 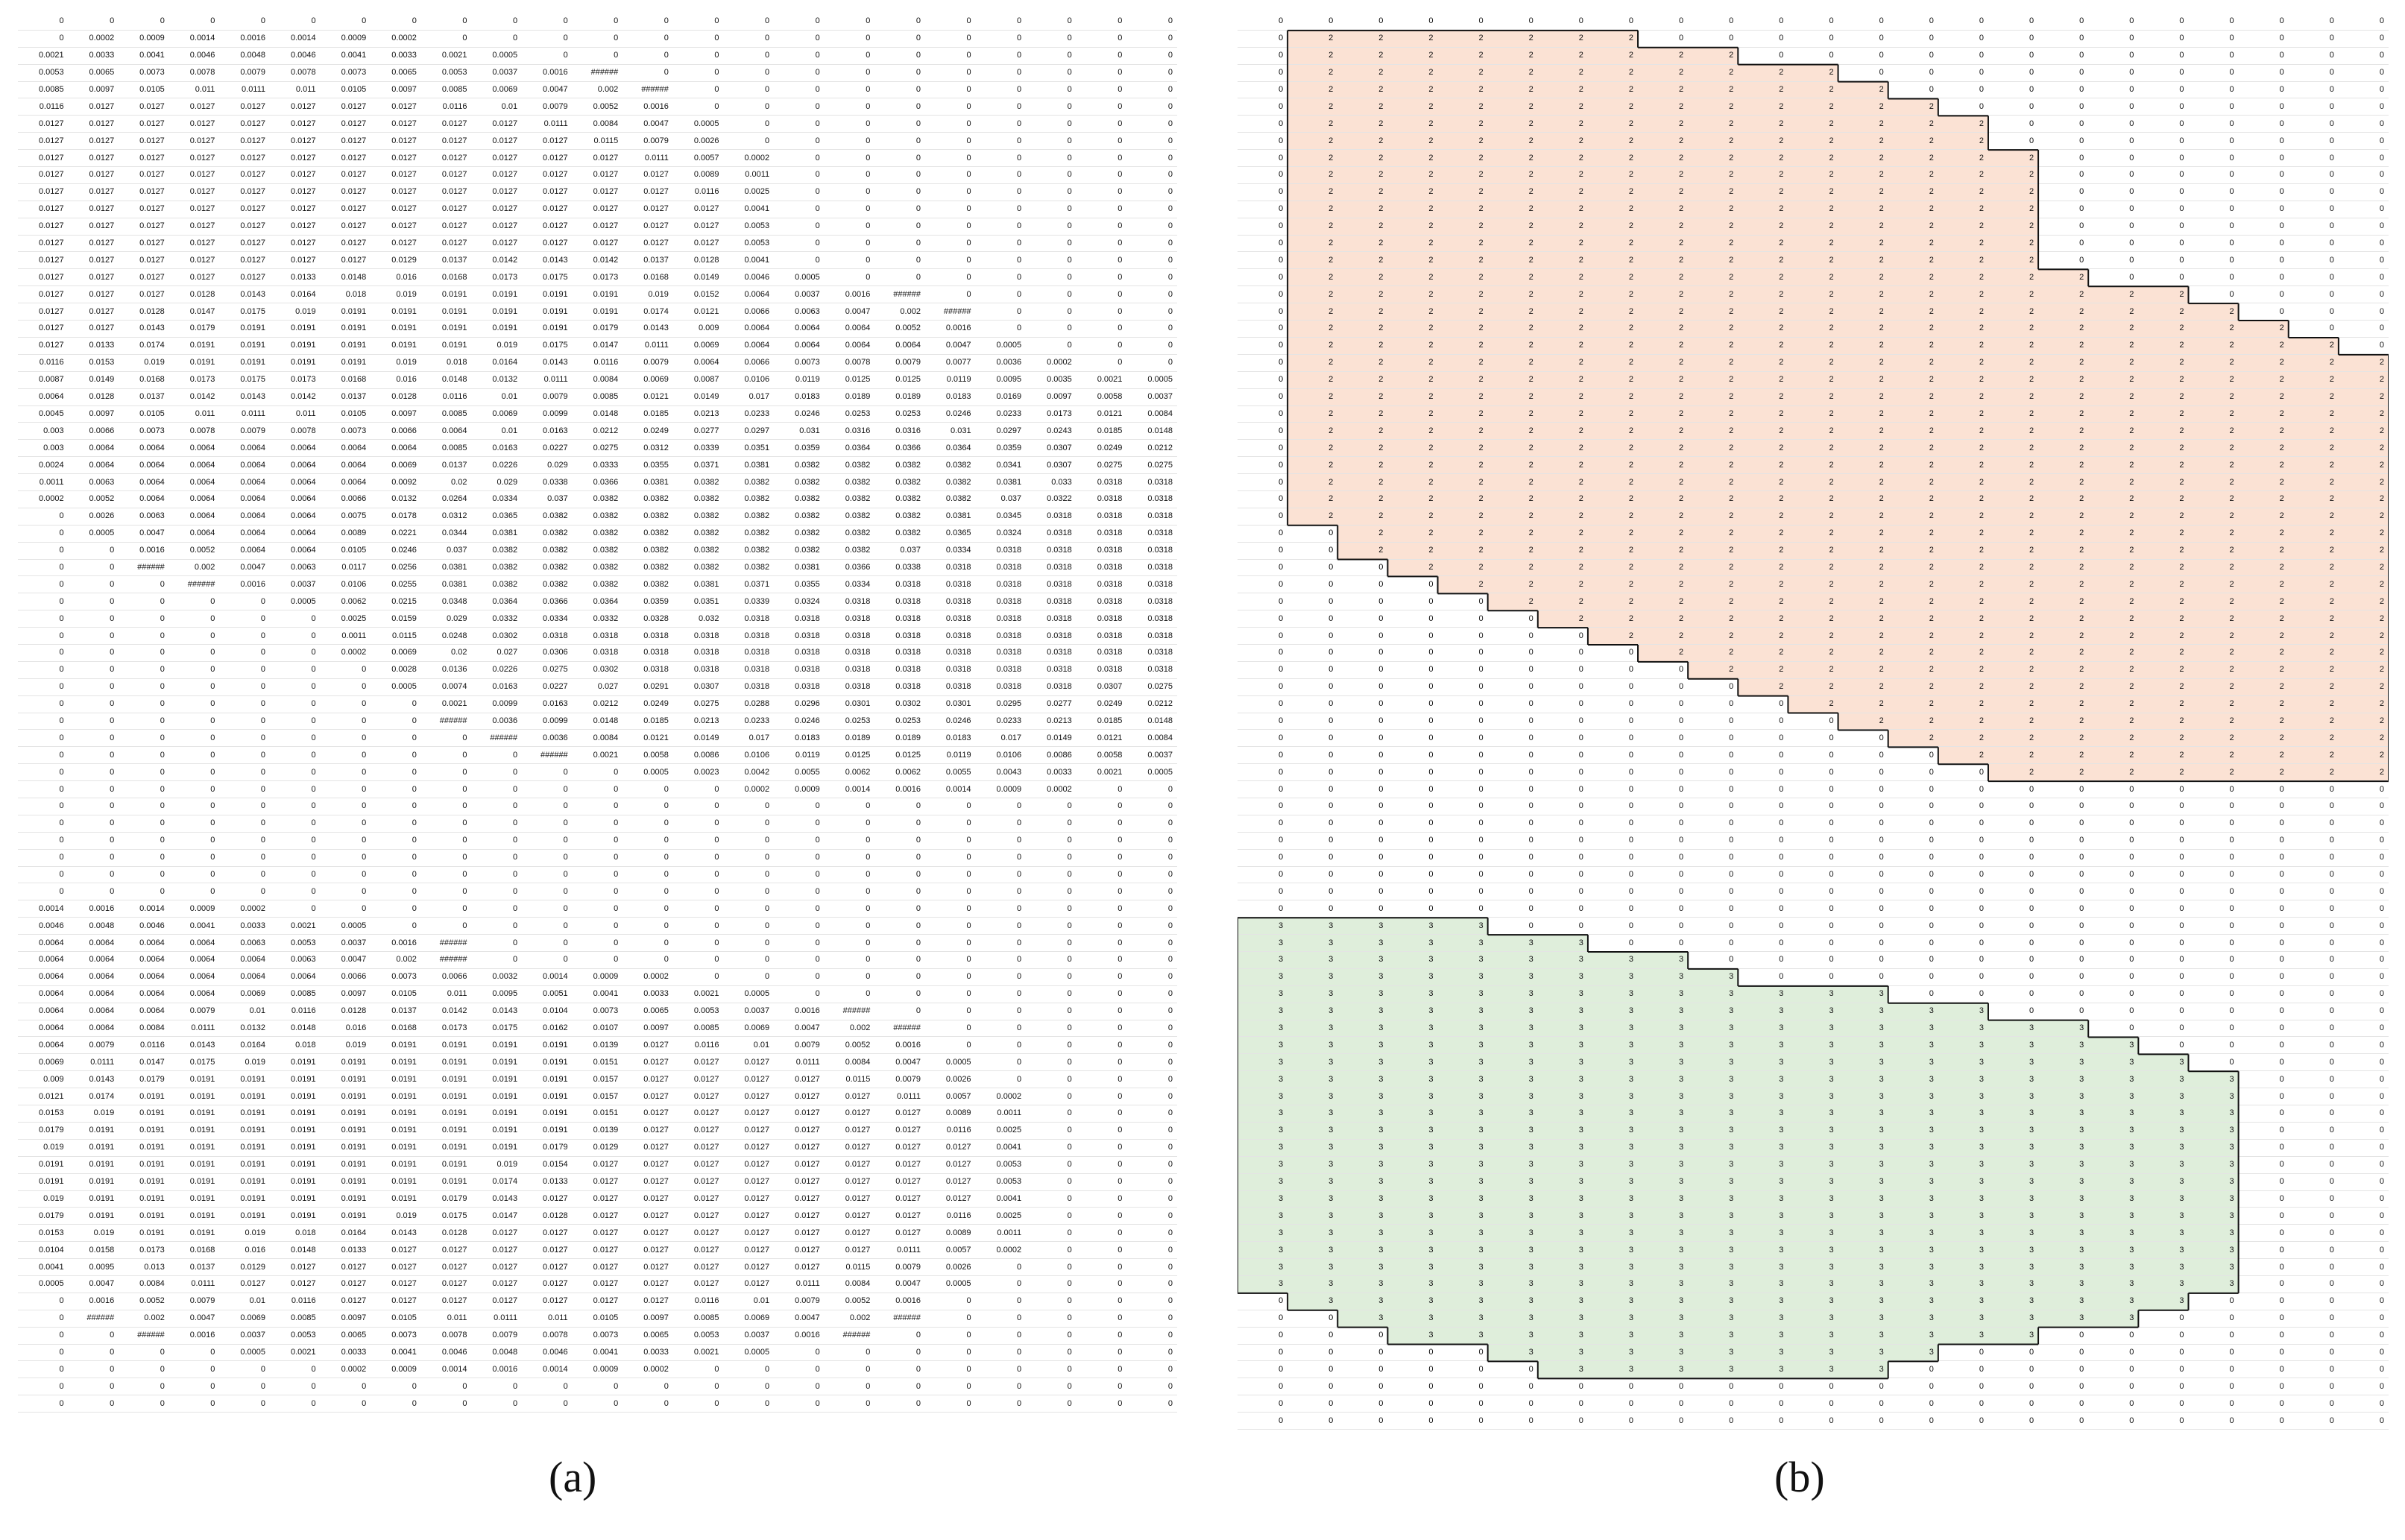 I want to click on cell-a: 0.011, so click(x=446, y=994).